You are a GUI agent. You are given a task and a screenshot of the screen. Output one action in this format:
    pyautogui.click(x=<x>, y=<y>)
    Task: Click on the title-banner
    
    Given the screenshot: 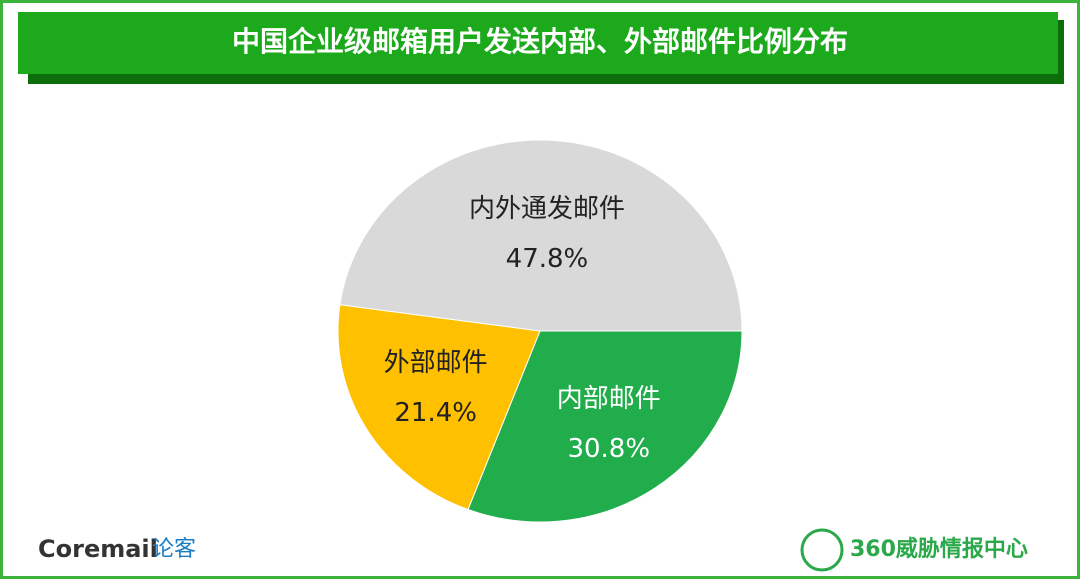 What is the action you would take?
    pyautogui.click(x=538, y=43)
    